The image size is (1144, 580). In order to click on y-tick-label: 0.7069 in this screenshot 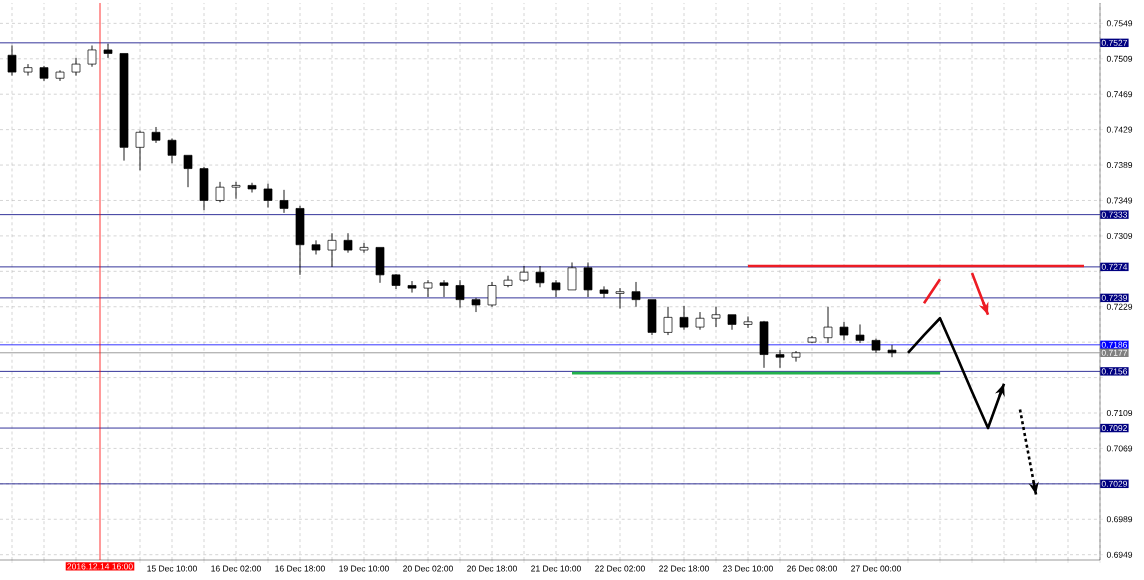, I will do `click(1119, 448)`.